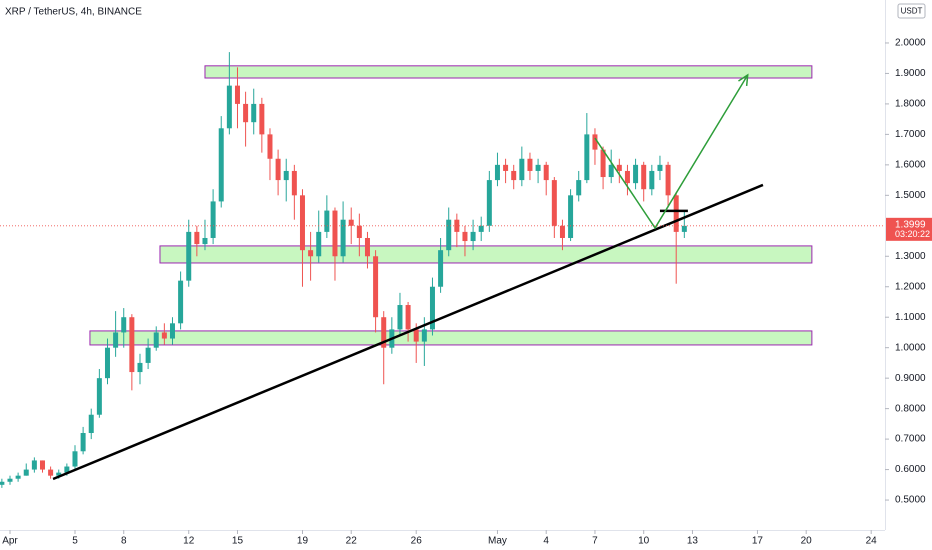  What do you see at coordinates (910, 439) in the screenshot?
I see `y-tick-label: 0.7000` at bounding box center [910, 439].